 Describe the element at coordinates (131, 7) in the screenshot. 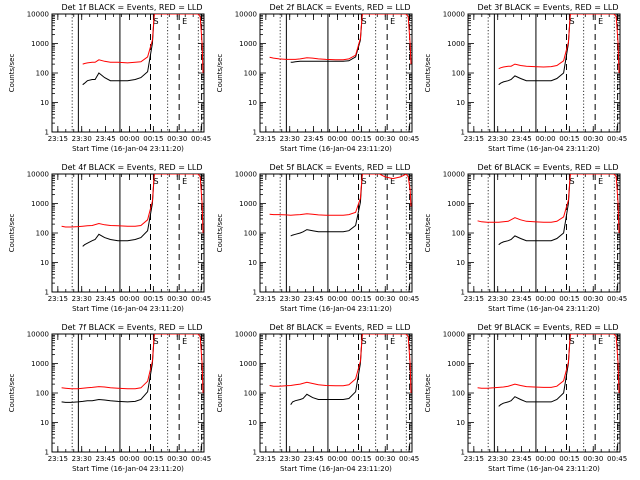

I see `panel-title: Det 1f BLACK = Events, RED = LLD` at that location.